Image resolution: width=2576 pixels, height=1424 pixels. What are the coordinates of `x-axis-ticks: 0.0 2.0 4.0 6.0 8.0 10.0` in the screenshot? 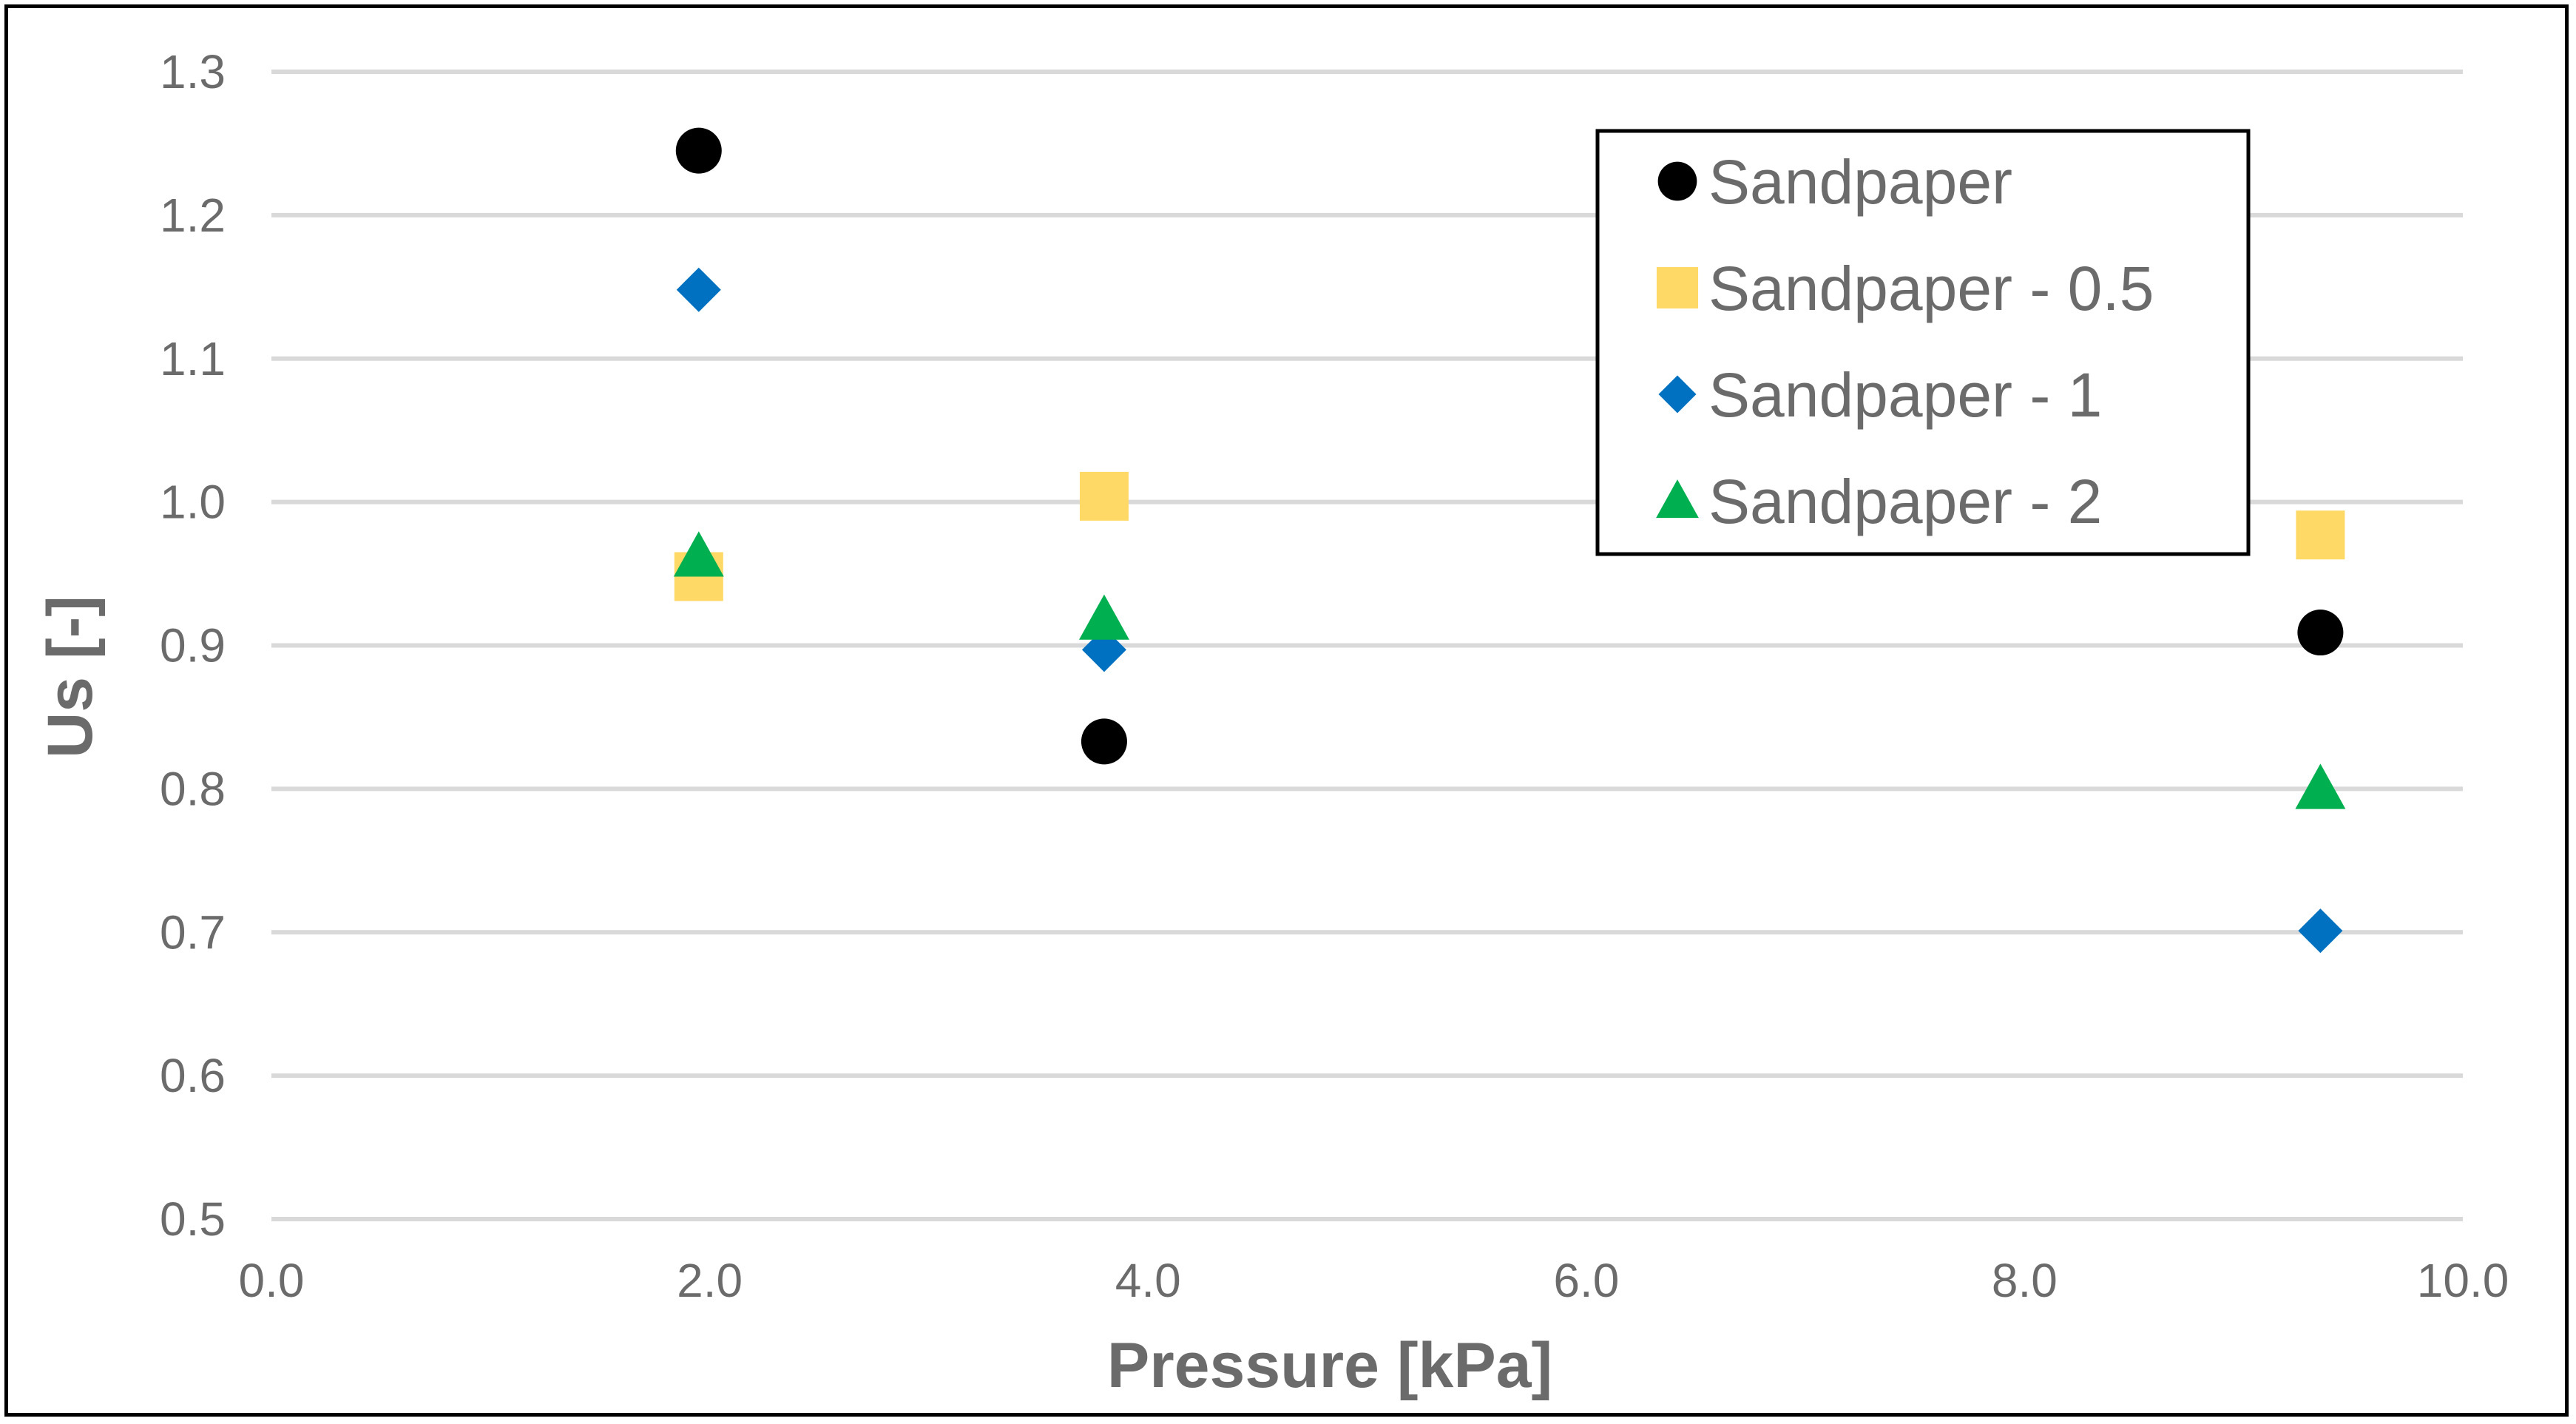 It's located at (1374, 1280).